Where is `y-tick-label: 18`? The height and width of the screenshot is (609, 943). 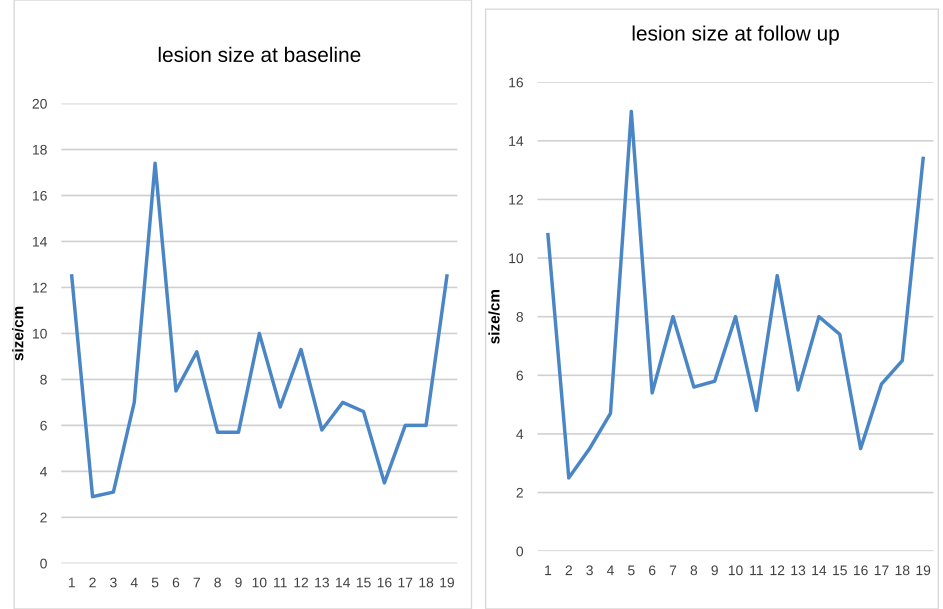
y-tick-label: 18 is located at coordinates (40, 149).